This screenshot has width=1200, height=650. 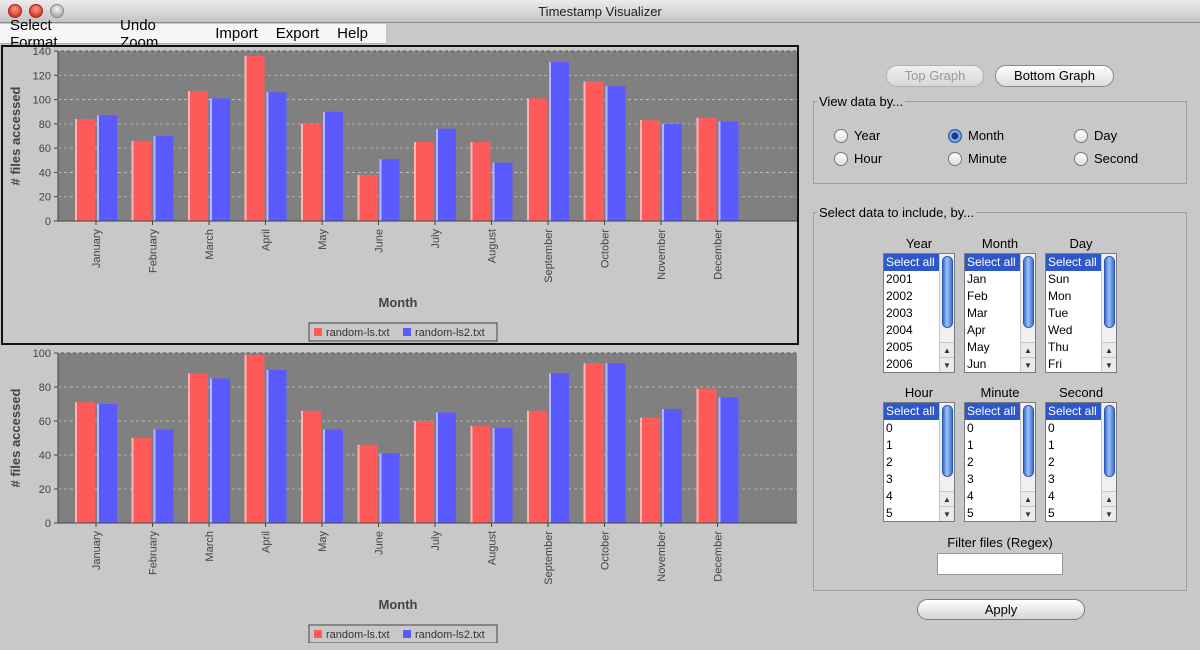 What do you see at coordinates (1051, 462) in the screenshot?
I see `list-item: 2` at bounding box center [1051, 462].